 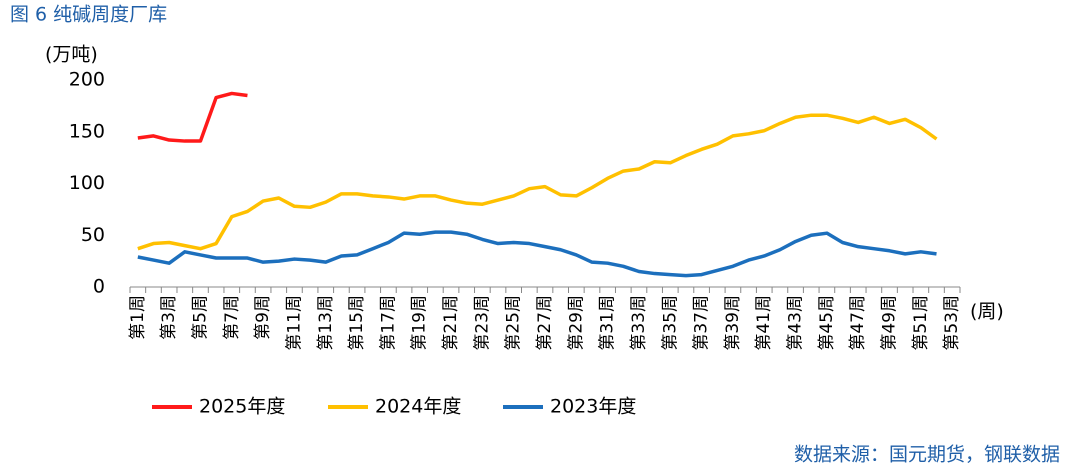 I want to click on y-axis-label: (万吨), so click(x=71, y=55).